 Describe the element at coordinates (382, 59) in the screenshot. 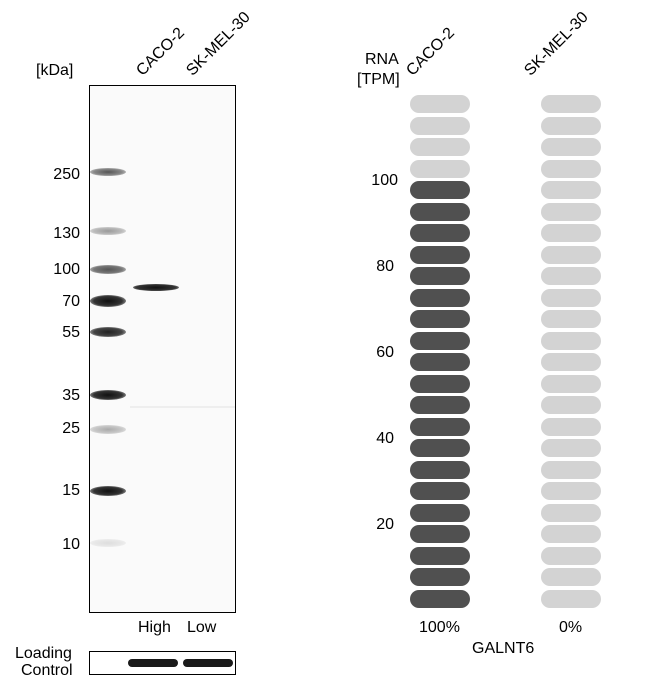

I see `rna-axis-title-line1: RNA` at that location.